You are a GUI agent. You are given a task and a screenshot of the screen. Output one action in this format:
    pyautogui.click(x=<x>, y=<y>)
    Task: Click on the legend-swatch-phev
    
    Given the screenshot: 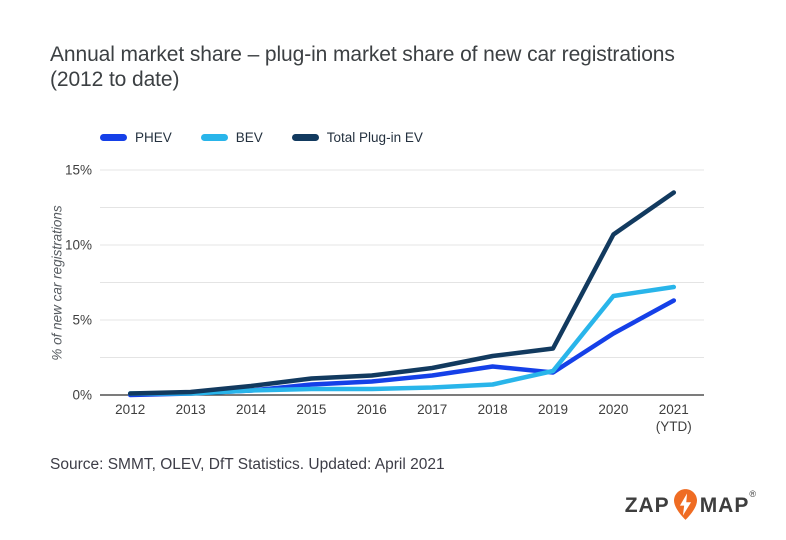 What is the action you would take?
    pyautogui.click(x=113, y=137)
    